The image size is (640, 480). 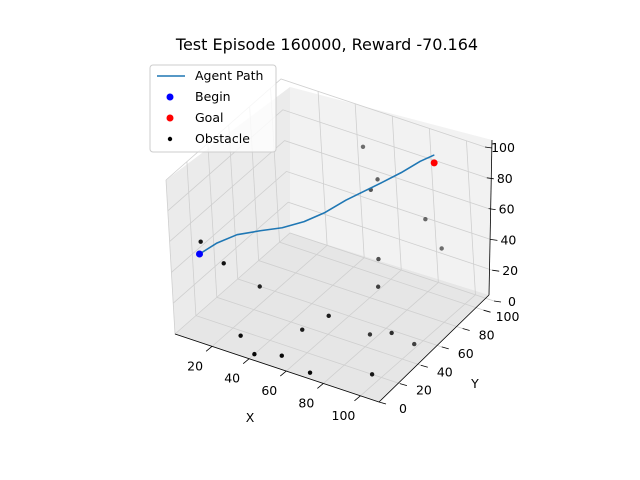 I want to click on y-tick-label: 100, so click(x=508, y=316).